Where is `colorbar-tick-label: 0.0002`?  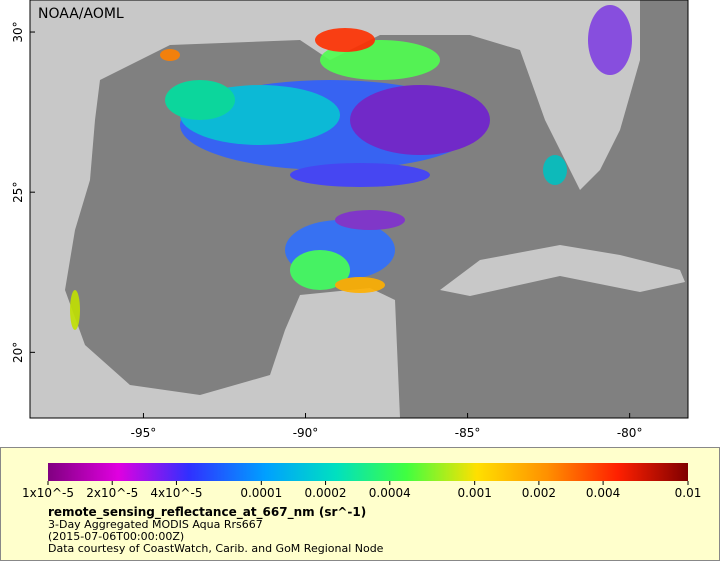 colorbar-tick-label: 0.0002 is located at coordinates (326, 493).